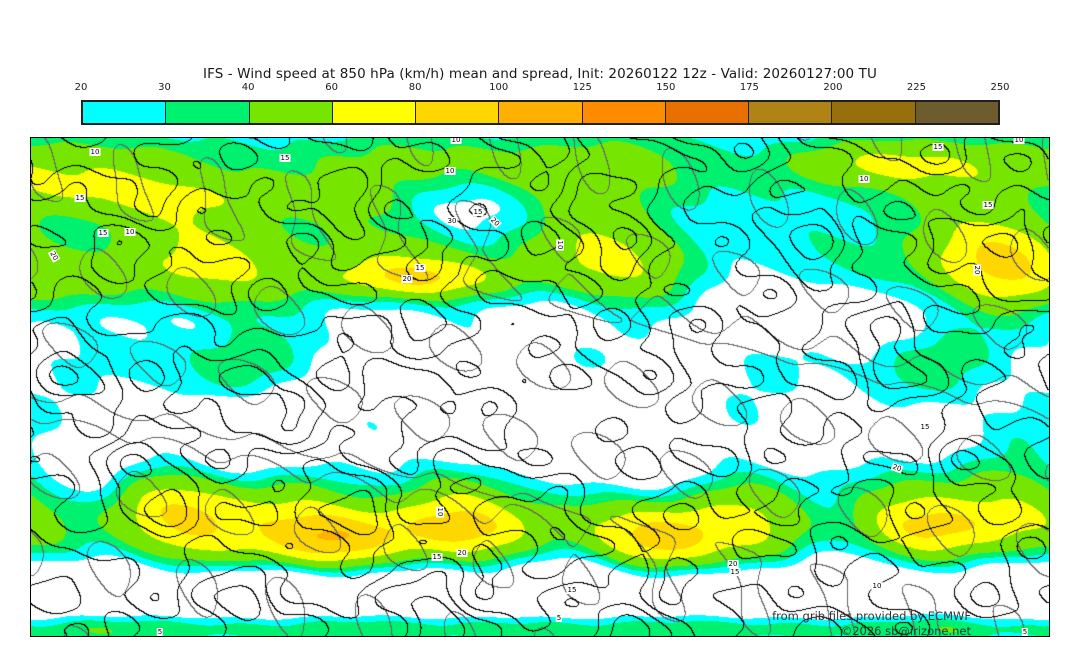 The height and width of the screenshot is (658, 1080). What do you see at coordinates (542, 88) in the screenshot?
I see `colorbar-ticks: 20 30 40 60 80 100 125 150 175 200 225 250` at bounding box center [542, 88].